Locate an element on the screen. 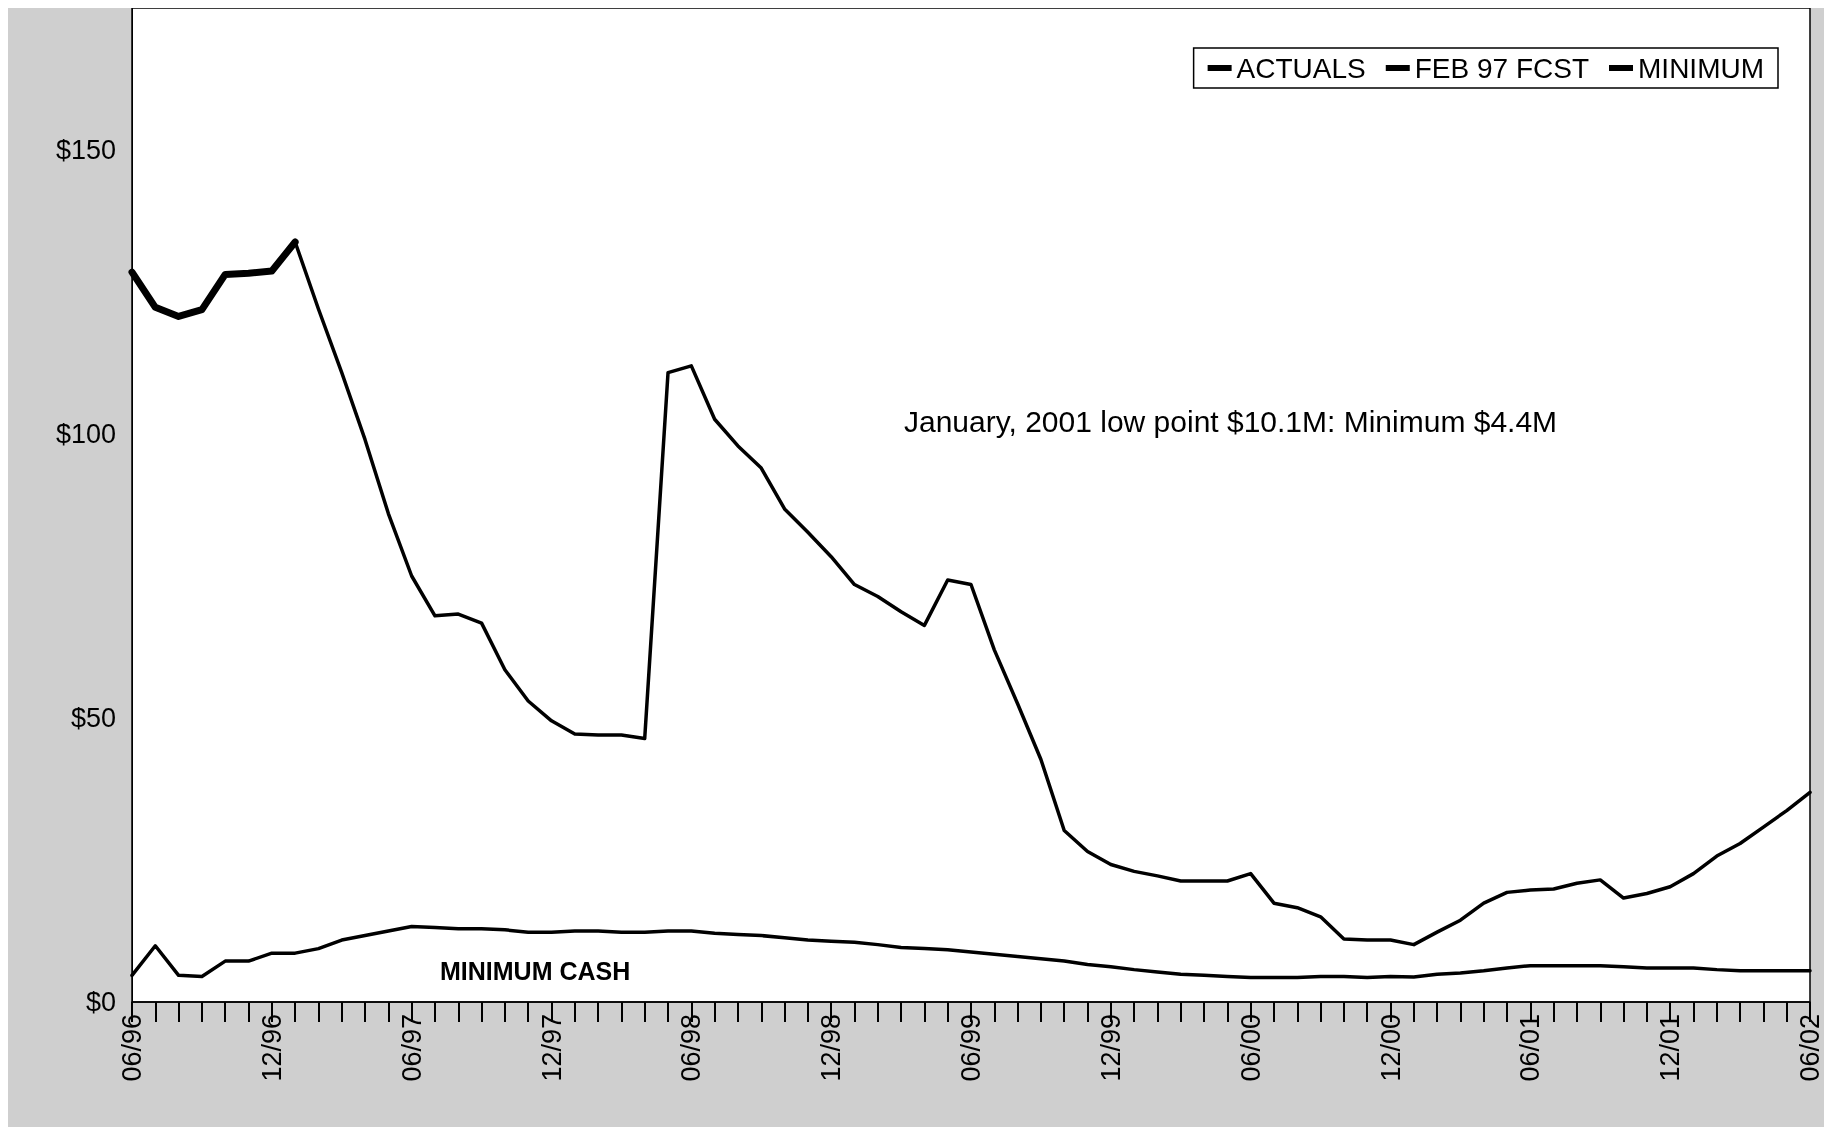  x-tick-label: 12/98 is located at coordinates (831, 1048).